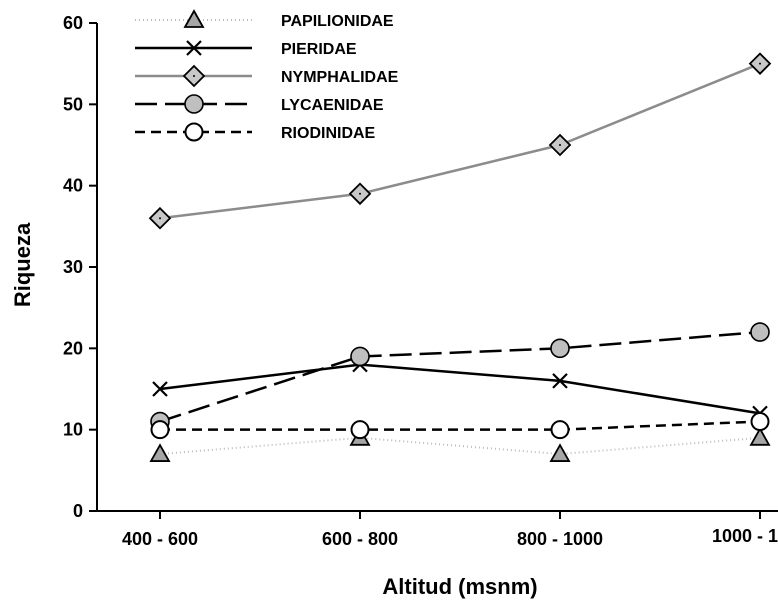 This screenshot has height=604, width=778. I want to click on legend-item: NYMPHALIDAE, so click(267, 76).